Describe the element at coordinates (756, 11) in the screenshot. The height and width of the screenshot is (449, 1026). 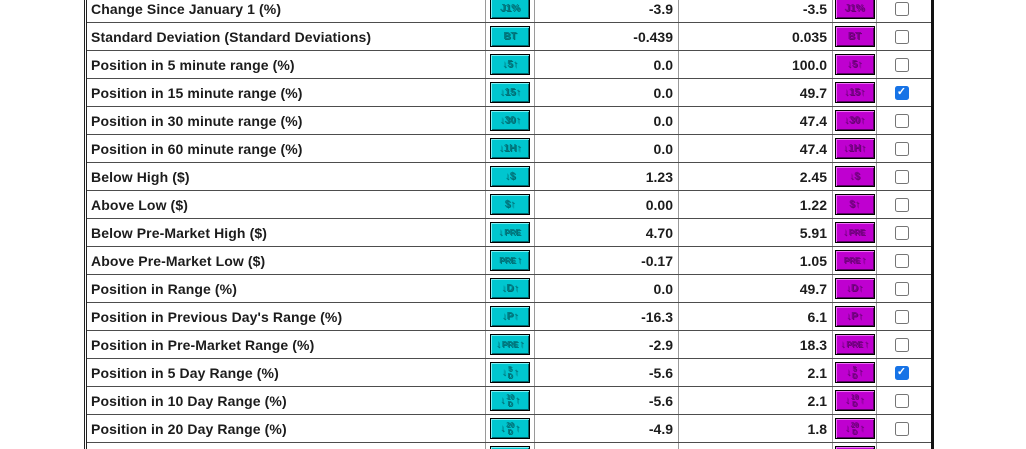
I see `max-value-cell: -3.5` at that location.